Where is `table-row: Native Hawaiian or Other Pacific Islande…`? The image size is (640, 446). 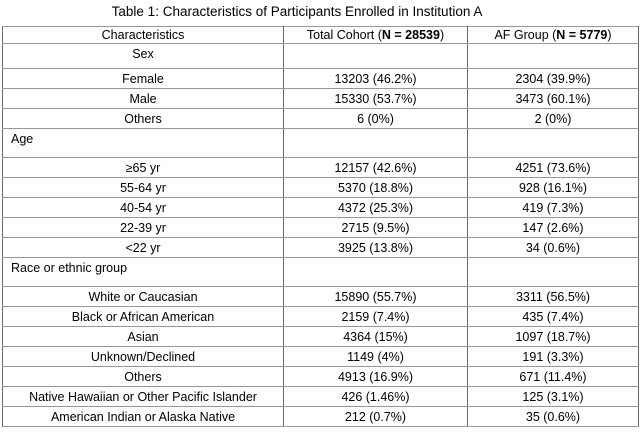
table-row: Native Hawaiian or Other Pacific Islande… is located at coordinates (320, 396).